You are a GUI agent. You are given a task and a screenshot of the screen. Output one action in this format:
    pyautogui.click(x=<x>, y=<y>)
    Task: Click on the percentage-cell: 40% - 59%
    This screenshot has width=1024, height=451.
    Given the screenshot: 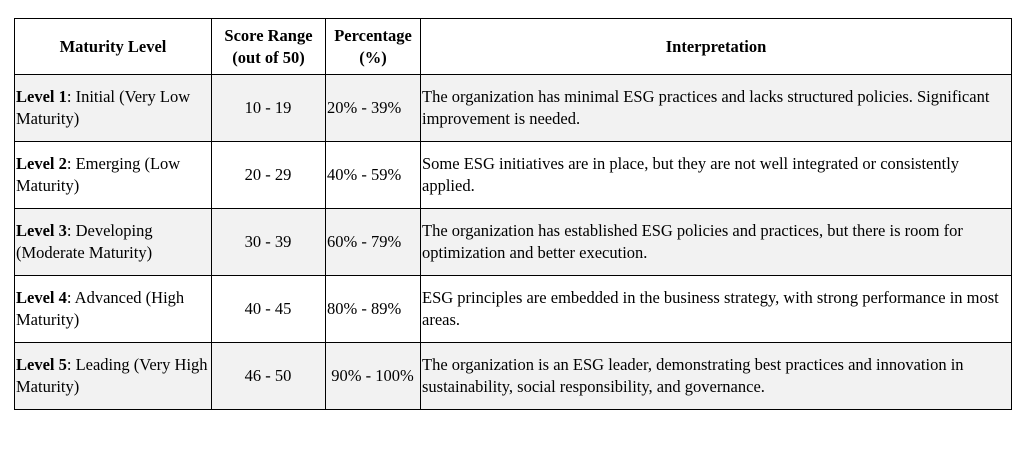 What is the action you would take?
    pyautogui.click(x=373, y=175)
    